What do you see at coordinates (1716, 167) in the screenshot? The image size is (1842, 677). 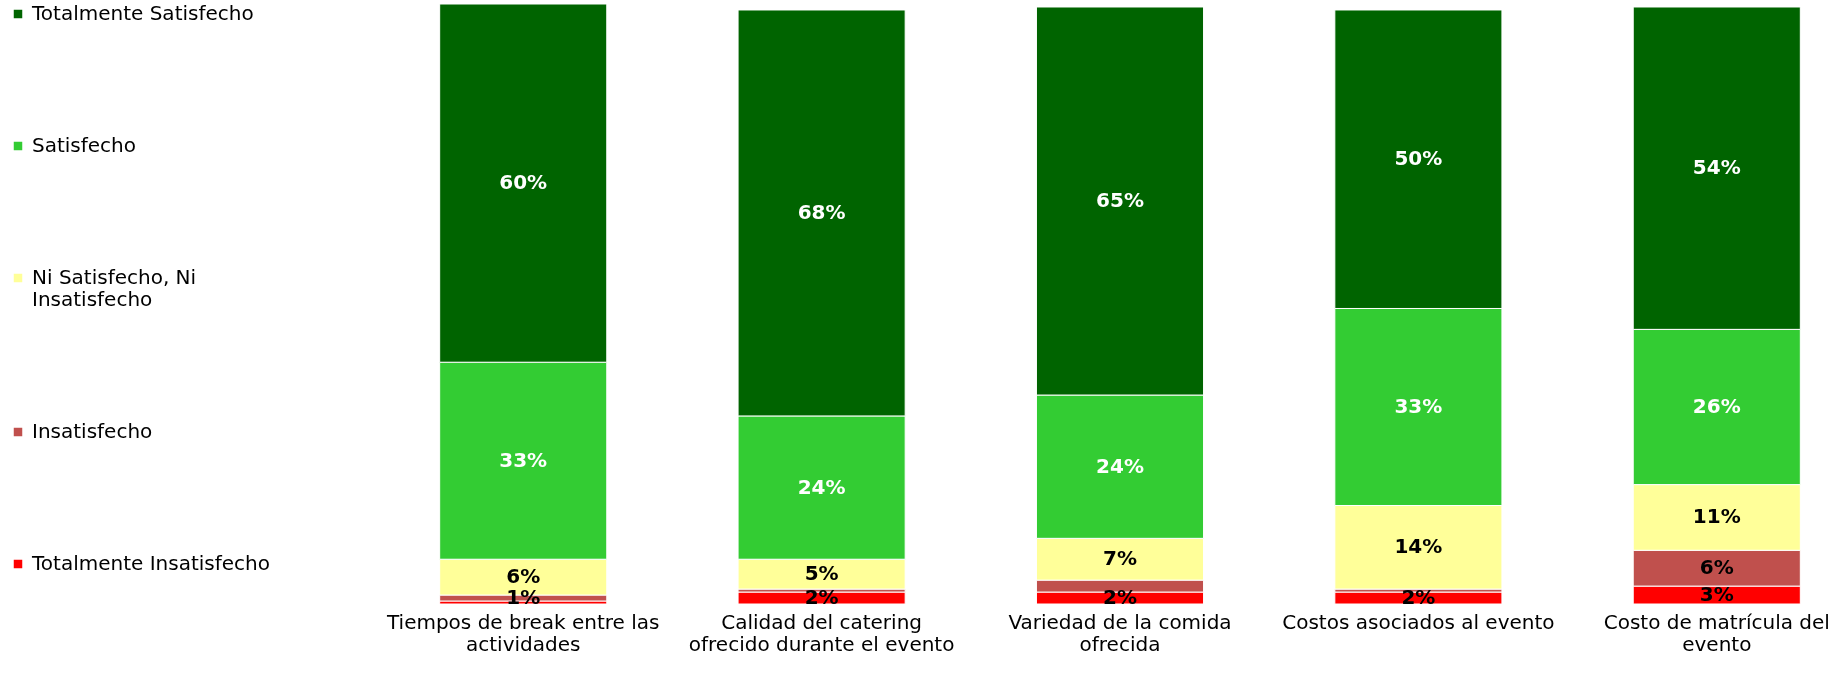 I see `data-label: 54%` at bounding box center [1716, 167].